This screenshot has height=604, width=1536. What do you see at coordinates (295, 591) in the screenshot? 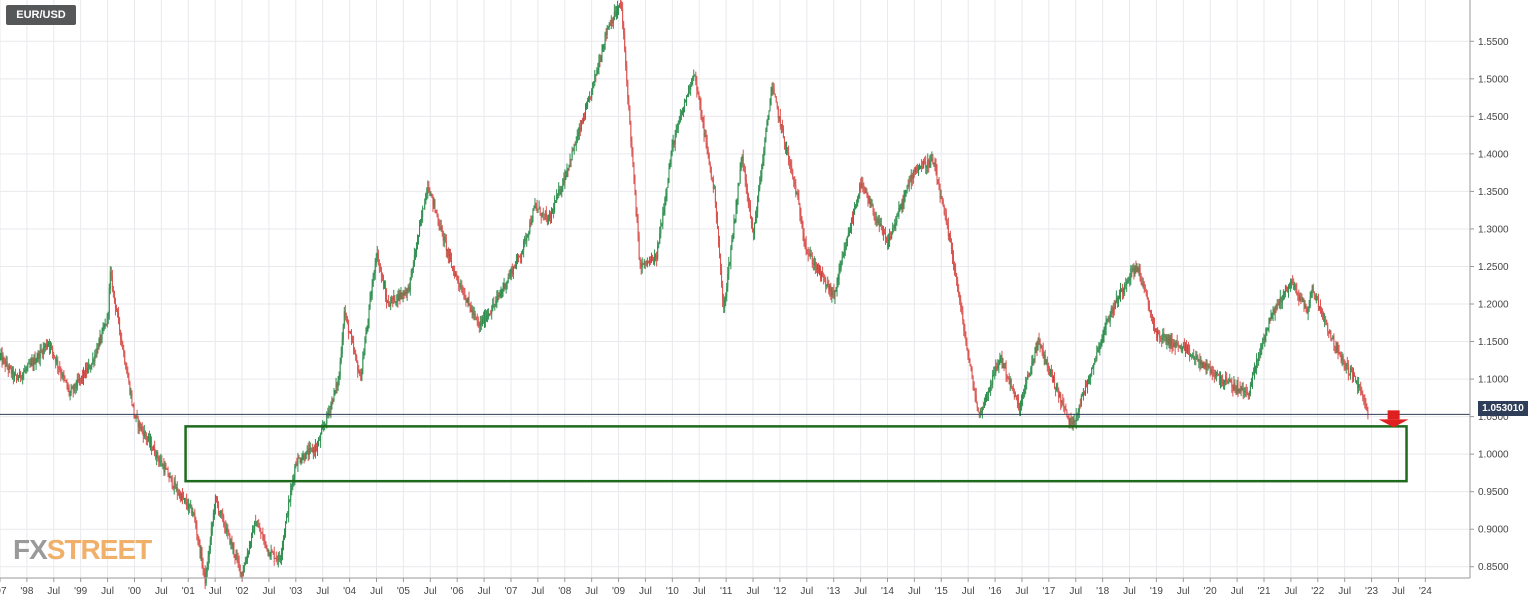
I see `x-tick-label: '03` at bounding box center [295, 591].